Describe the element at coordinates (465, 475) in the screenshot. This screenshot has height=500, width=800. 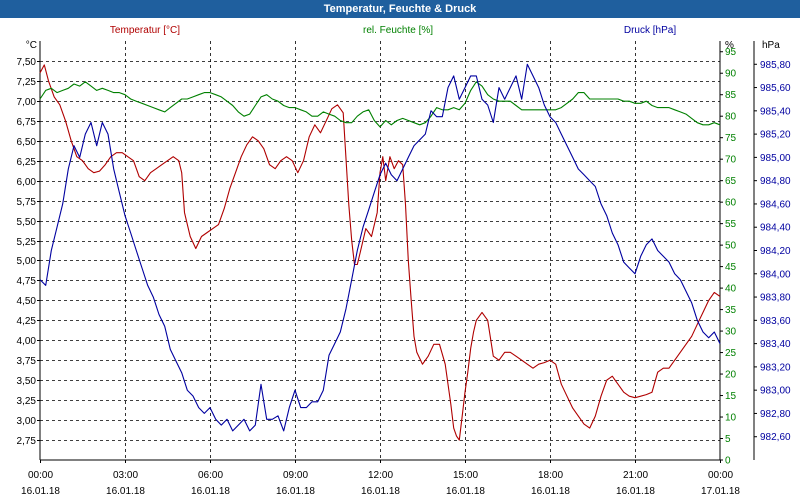
I see `x-tick-time: 15:00` at that location.